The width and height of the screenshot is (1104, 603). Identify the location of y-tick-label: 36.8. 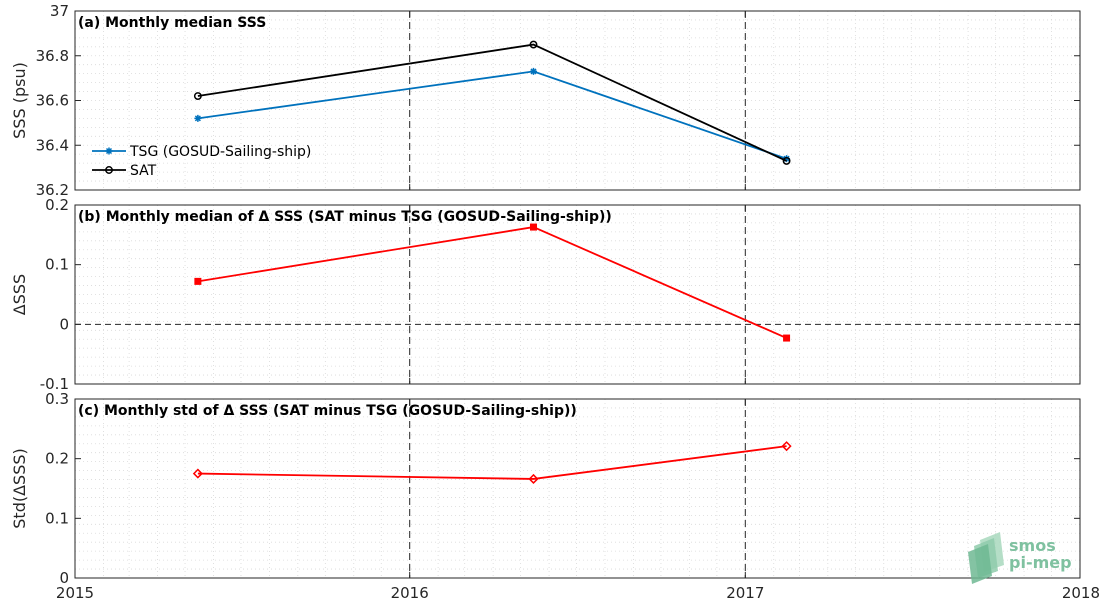
(52, 56).